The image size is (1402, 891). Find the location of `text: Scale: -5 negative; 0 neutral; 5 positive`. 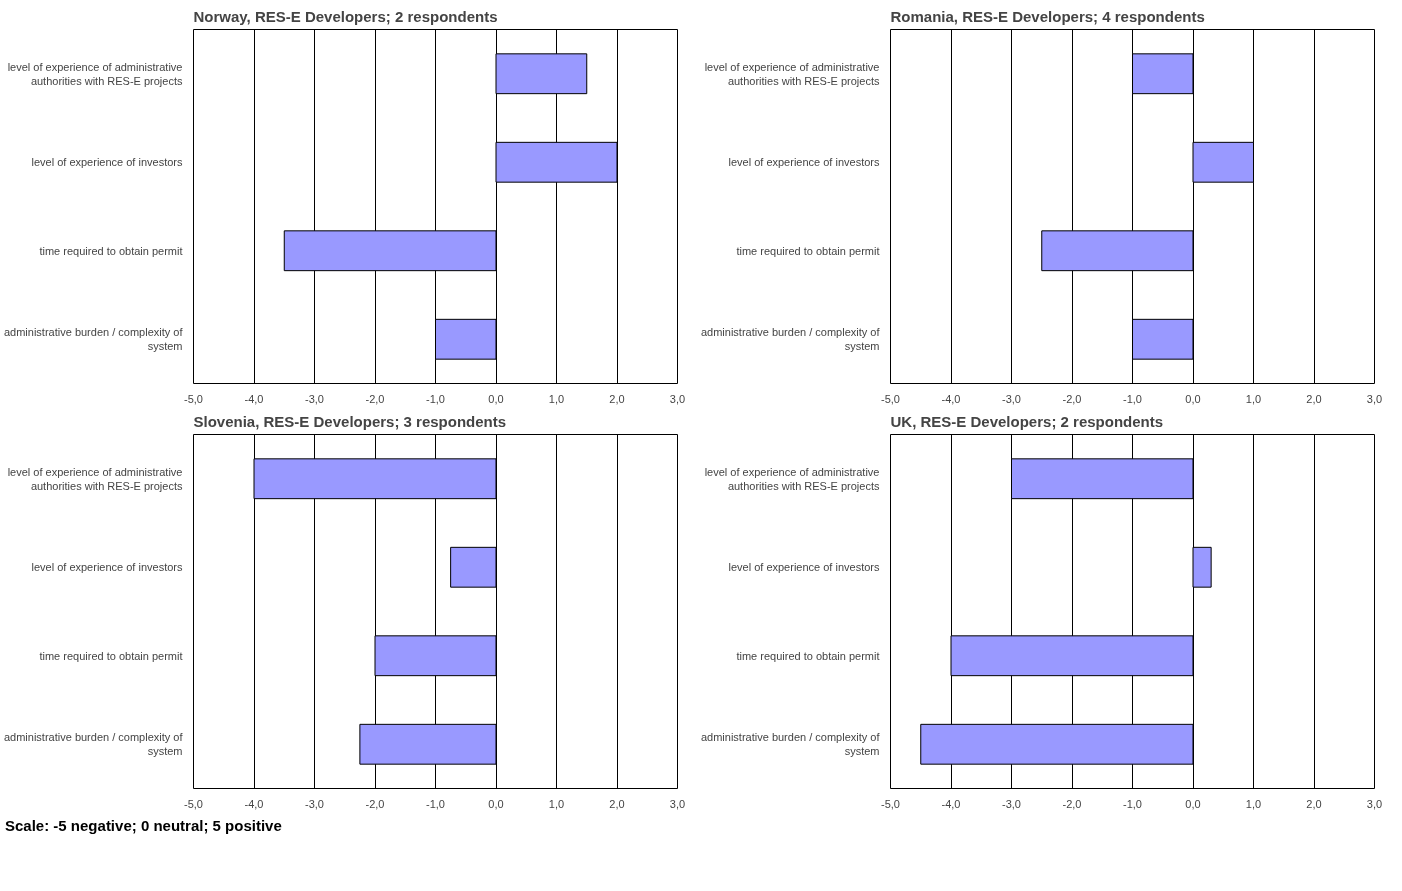

text: Scale: -5 negative; 0 neutral; 5 positive is located at coordinates (143, 826).